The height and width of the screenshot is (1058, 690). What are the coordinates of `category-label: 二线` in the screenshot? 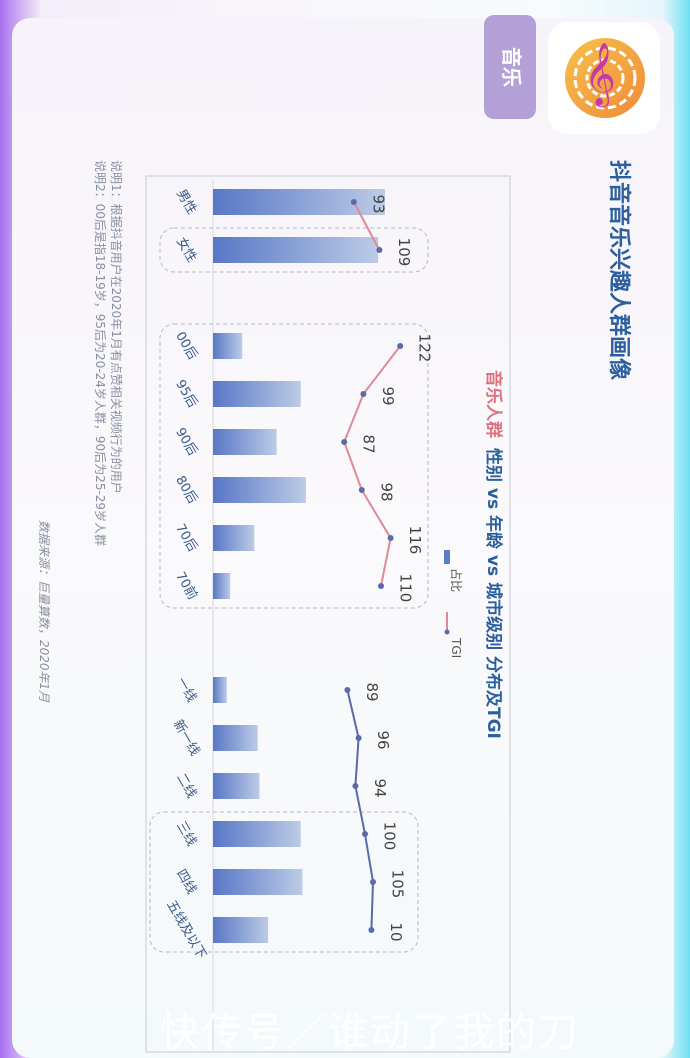 It's located at (186, 786).